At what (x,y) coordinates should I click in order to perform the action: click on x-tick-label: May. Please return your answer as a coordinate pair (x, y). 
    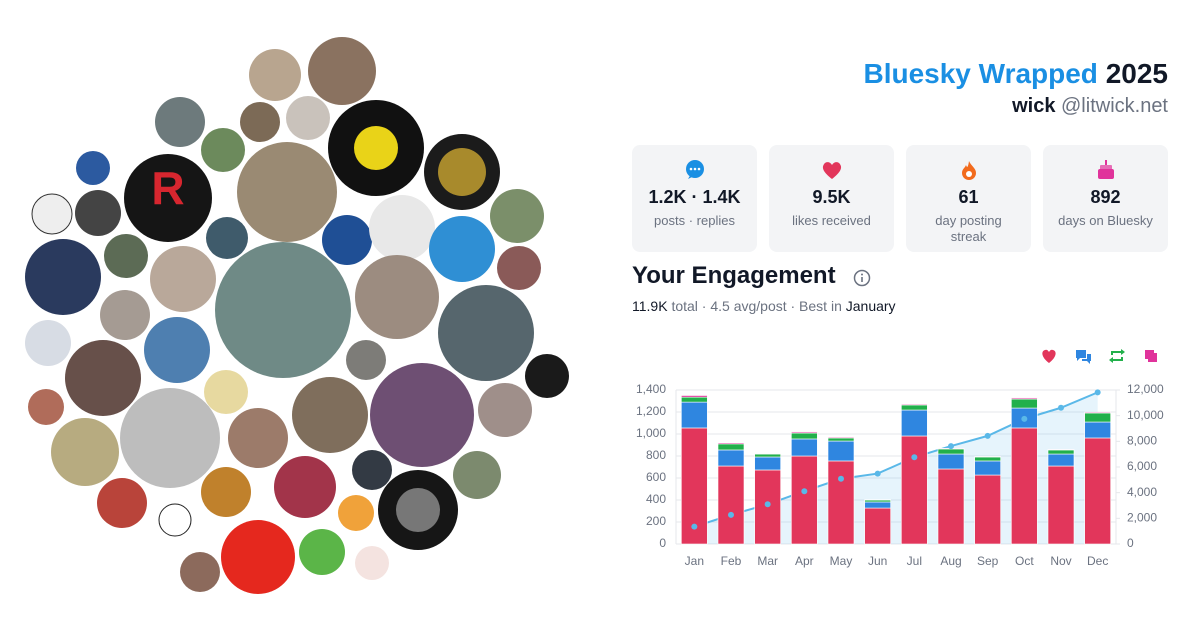
    Looking at the image, I should click on (841, 561).